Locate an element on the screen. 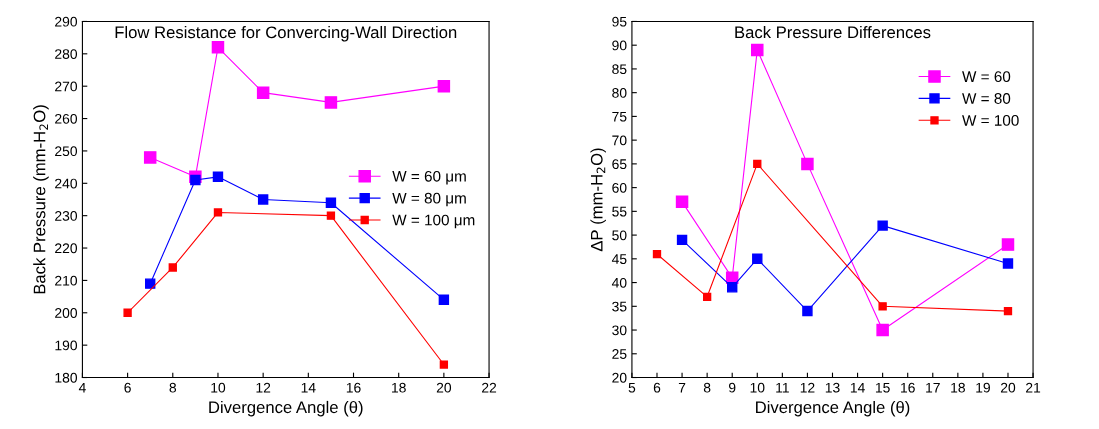  y-tick-label: 95 is located at coordinates (619, 21).